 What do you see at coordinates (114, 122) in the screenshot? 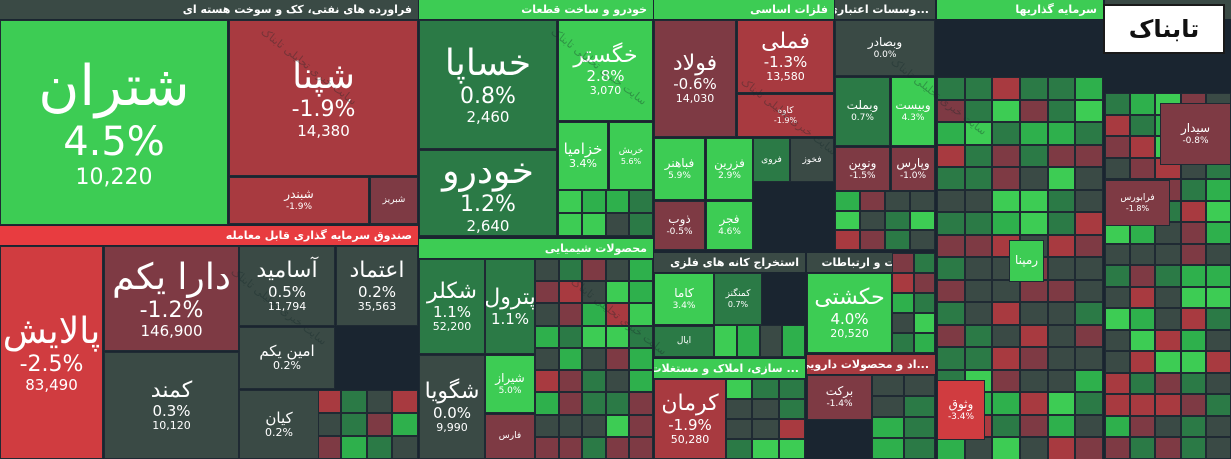
I see `stock-tile: شتران 4.5% 10,220` at bounding box center [114, 122].